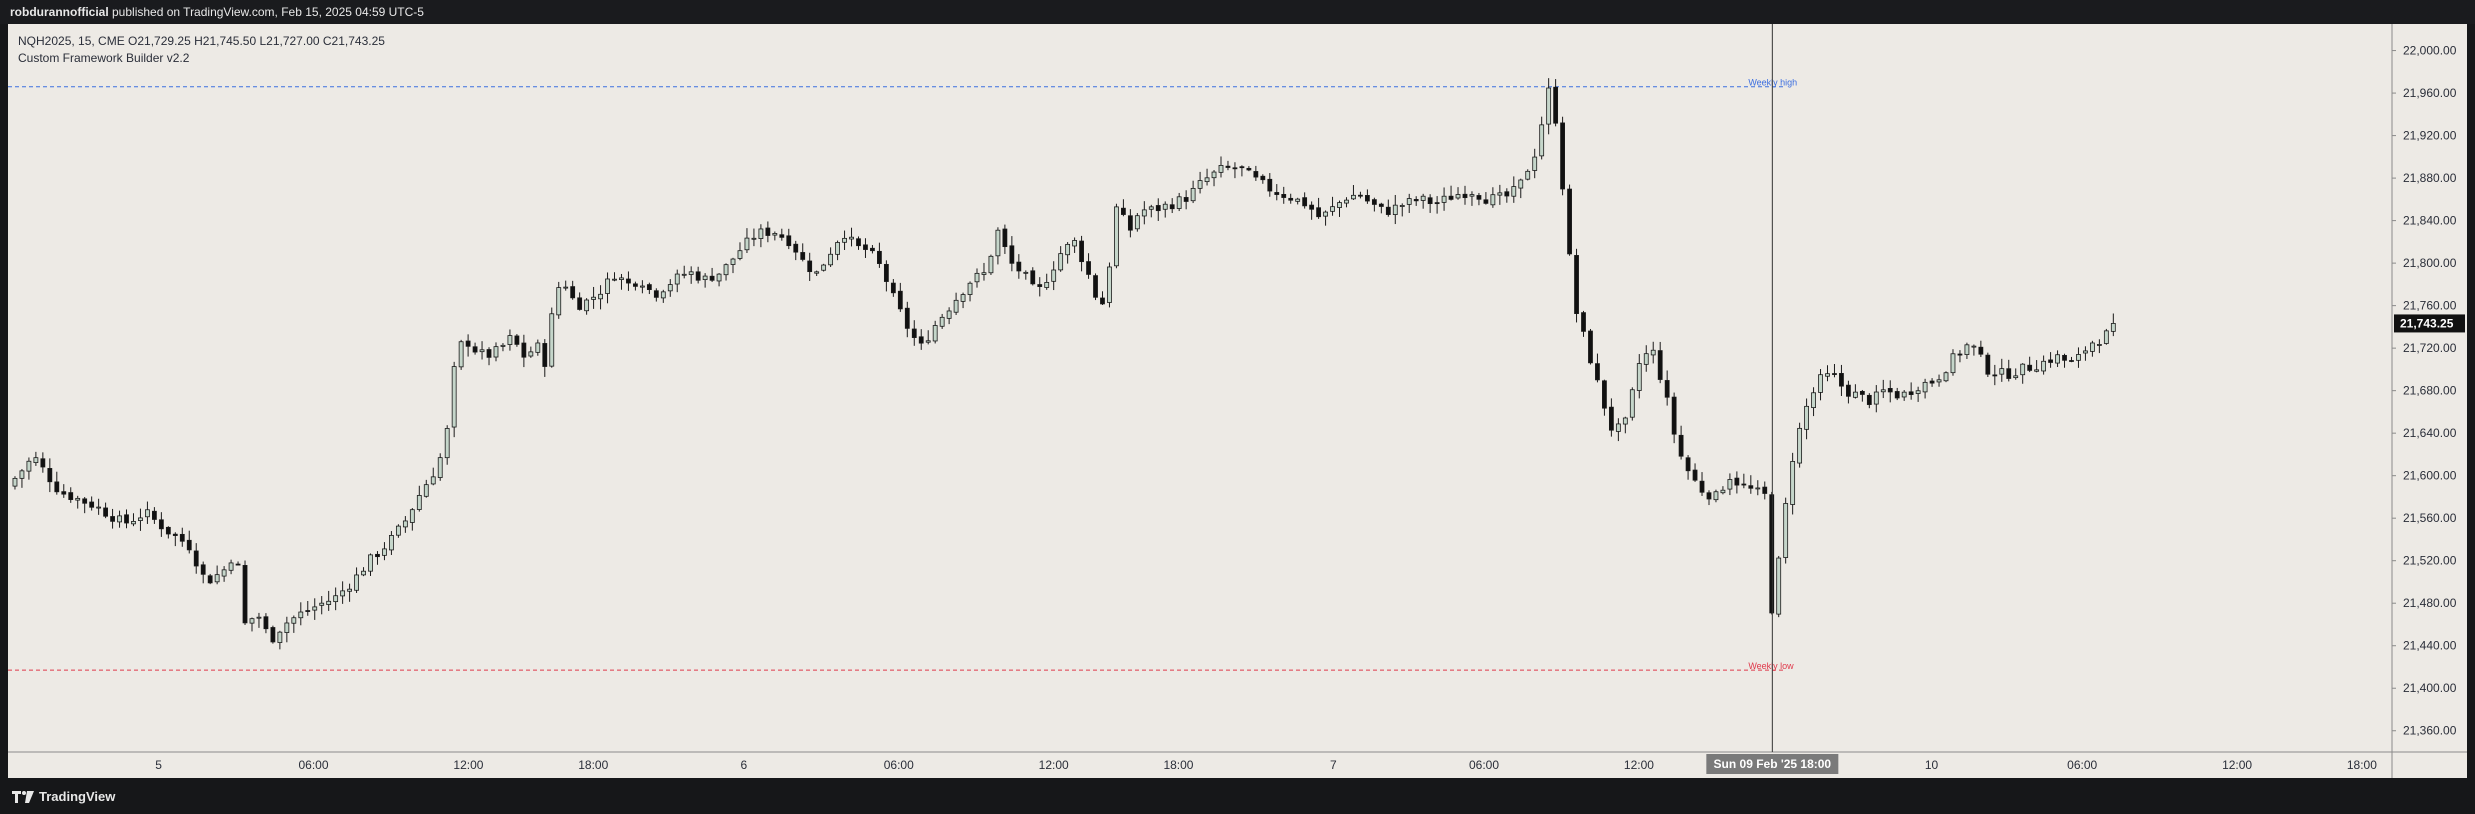  Describe the element at coordinates (104, 58) in the screenshot. I see `indicator-name: Custom Framework Builder v2.2` at that location.